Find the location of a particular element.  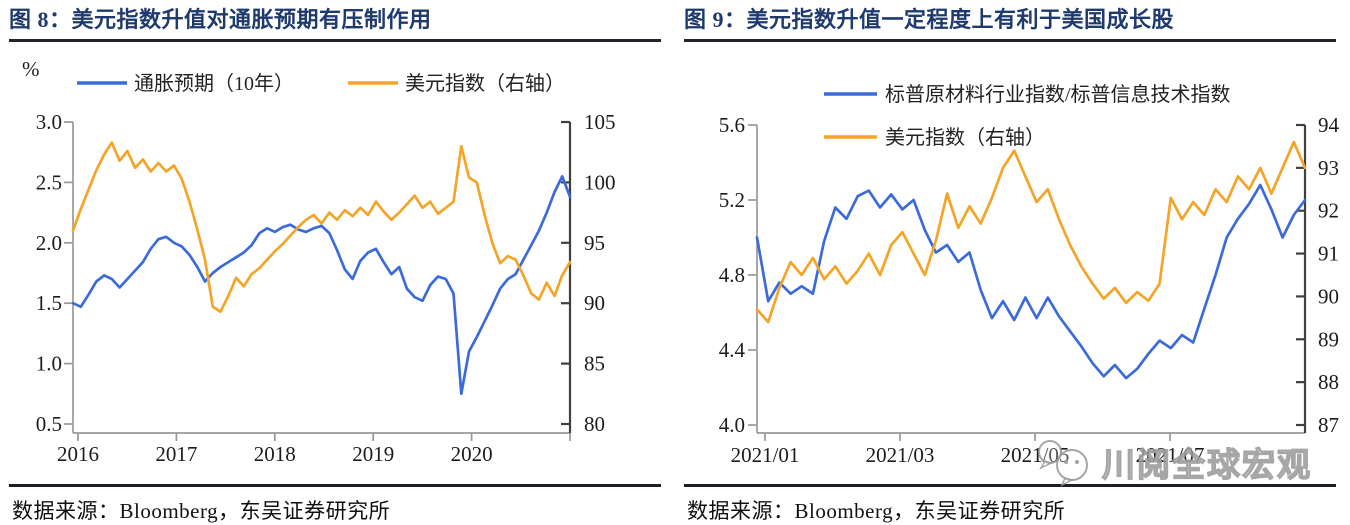

right-axis-tick-label: 85 is located at coordinates (594, 364).